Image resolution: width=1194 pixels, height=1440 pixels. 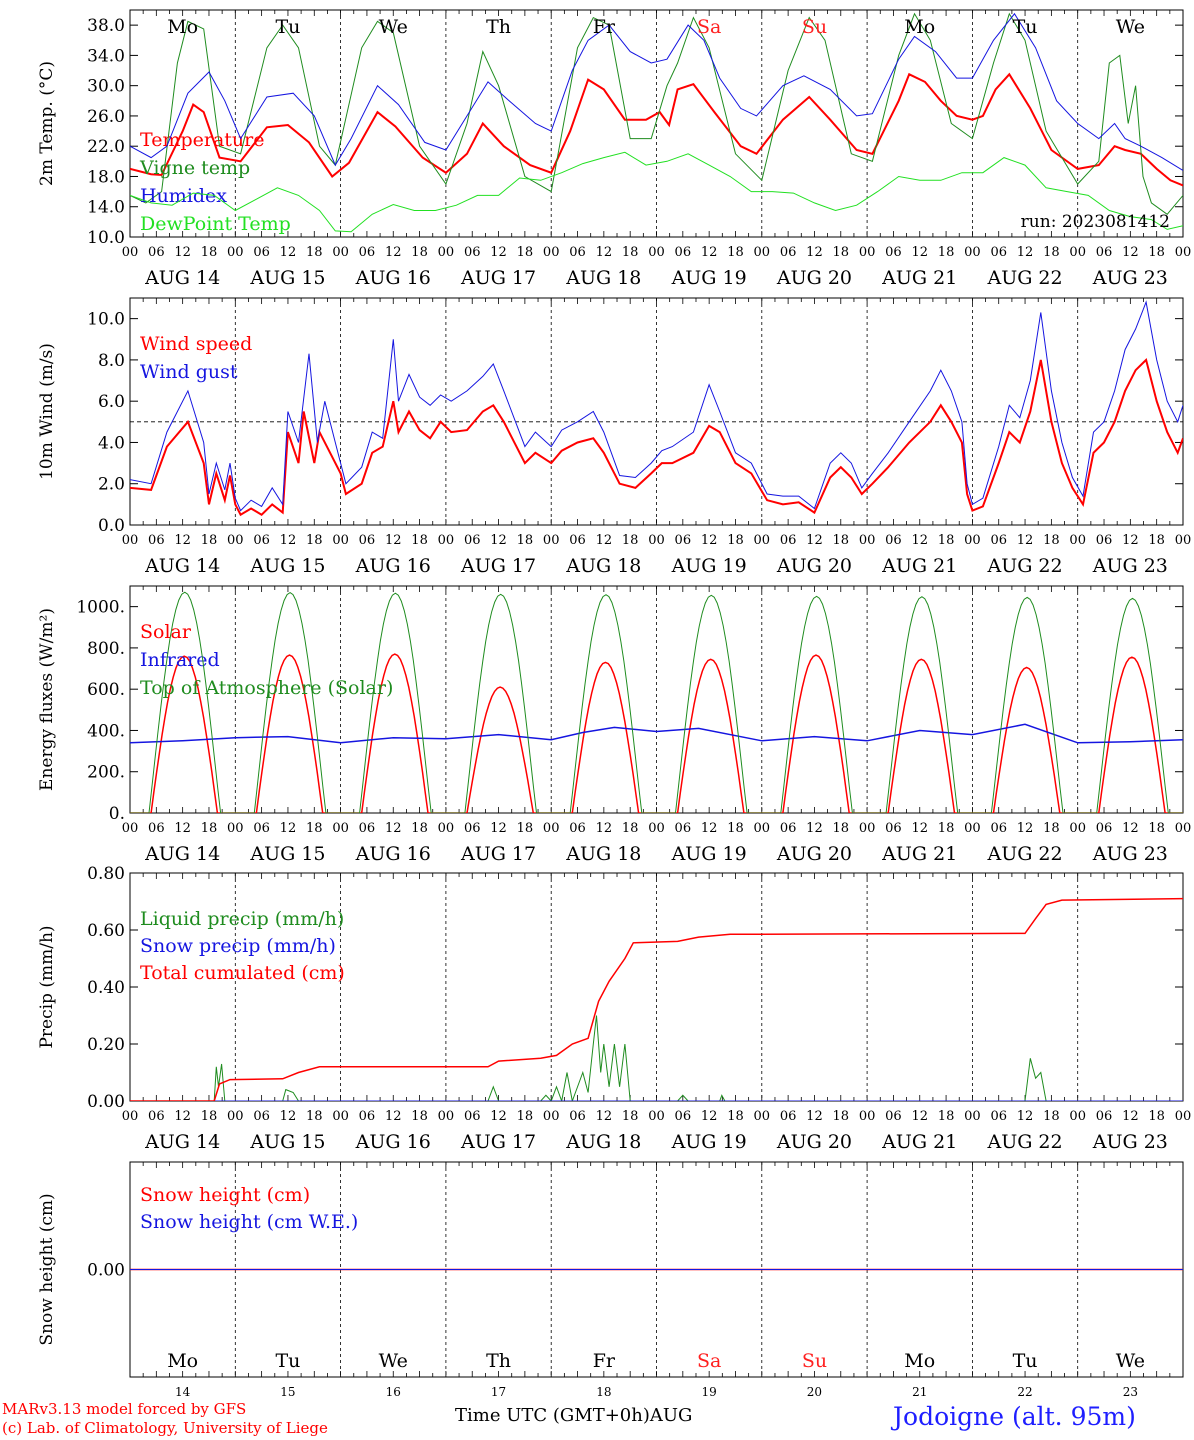 I want to click on day-number-label: 20, so click(x=814, y=1392).